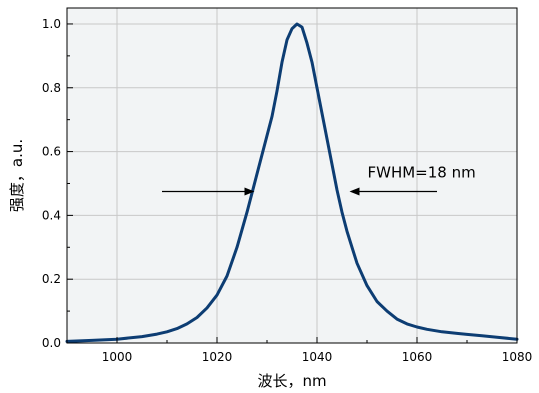  I want to click on y-tick-label: 0.0, so click(51, 343).